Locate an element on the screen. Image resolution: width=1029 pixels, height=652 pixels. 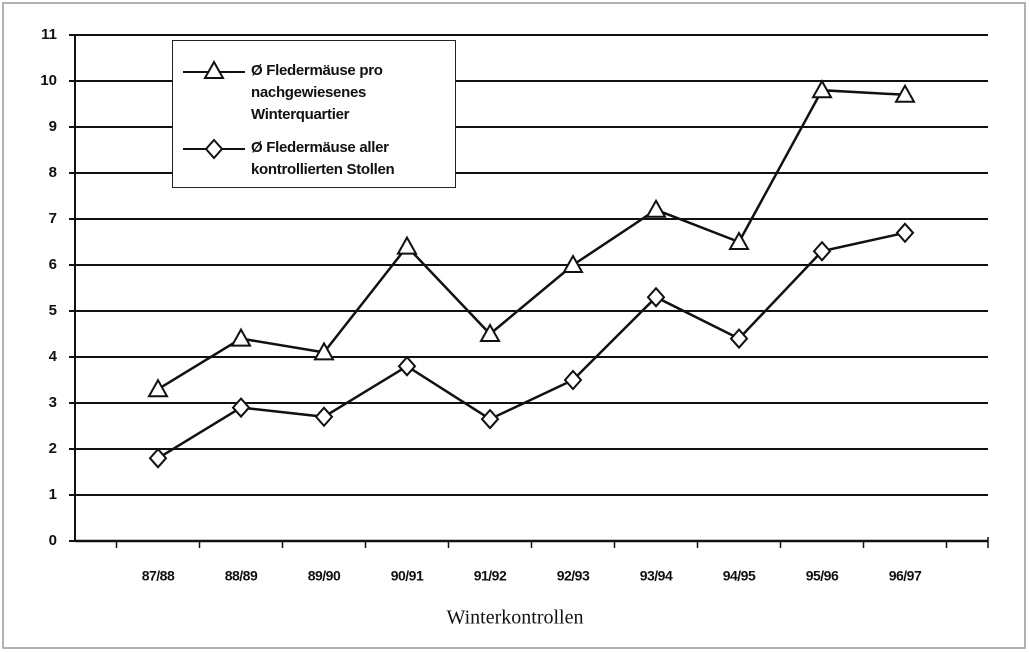
x-tick-label: 94/95 is located at coordinates (739, 576).